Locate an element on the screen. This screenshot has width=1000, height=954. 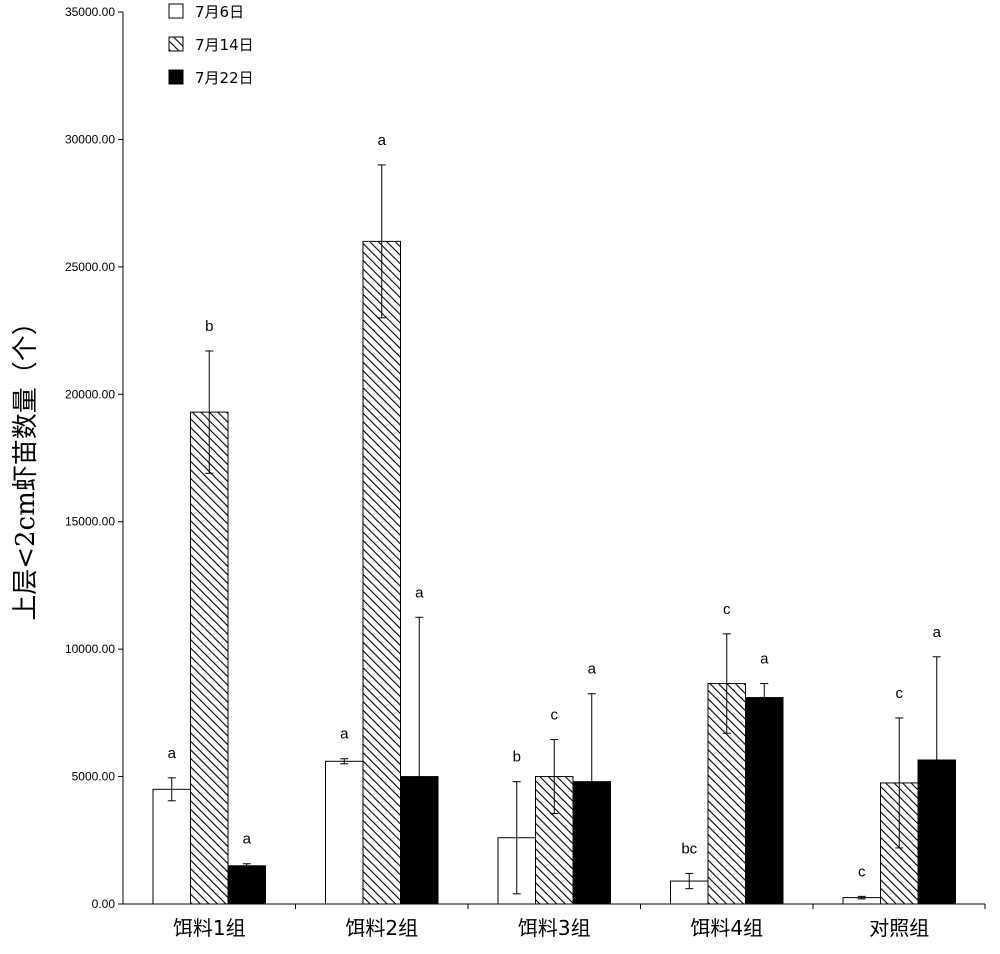
y-tick-label: 20000.00 is located at coordinates (90, 394).